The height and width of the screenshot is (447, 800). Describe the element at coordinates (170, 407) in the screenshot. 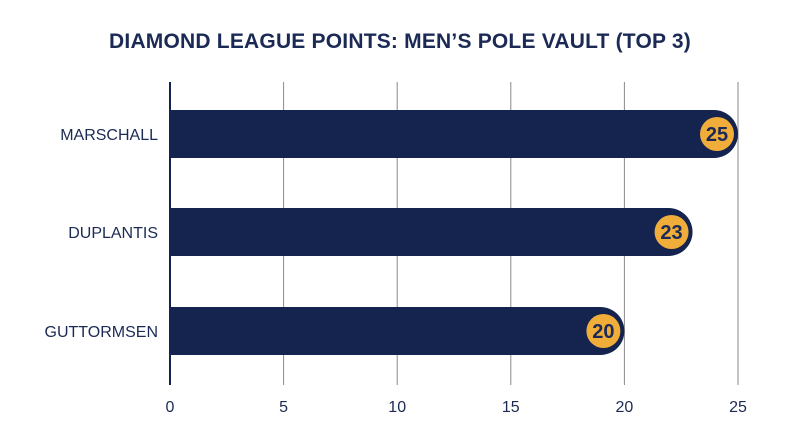

I see `x-tick-label-0: 0` at that location.